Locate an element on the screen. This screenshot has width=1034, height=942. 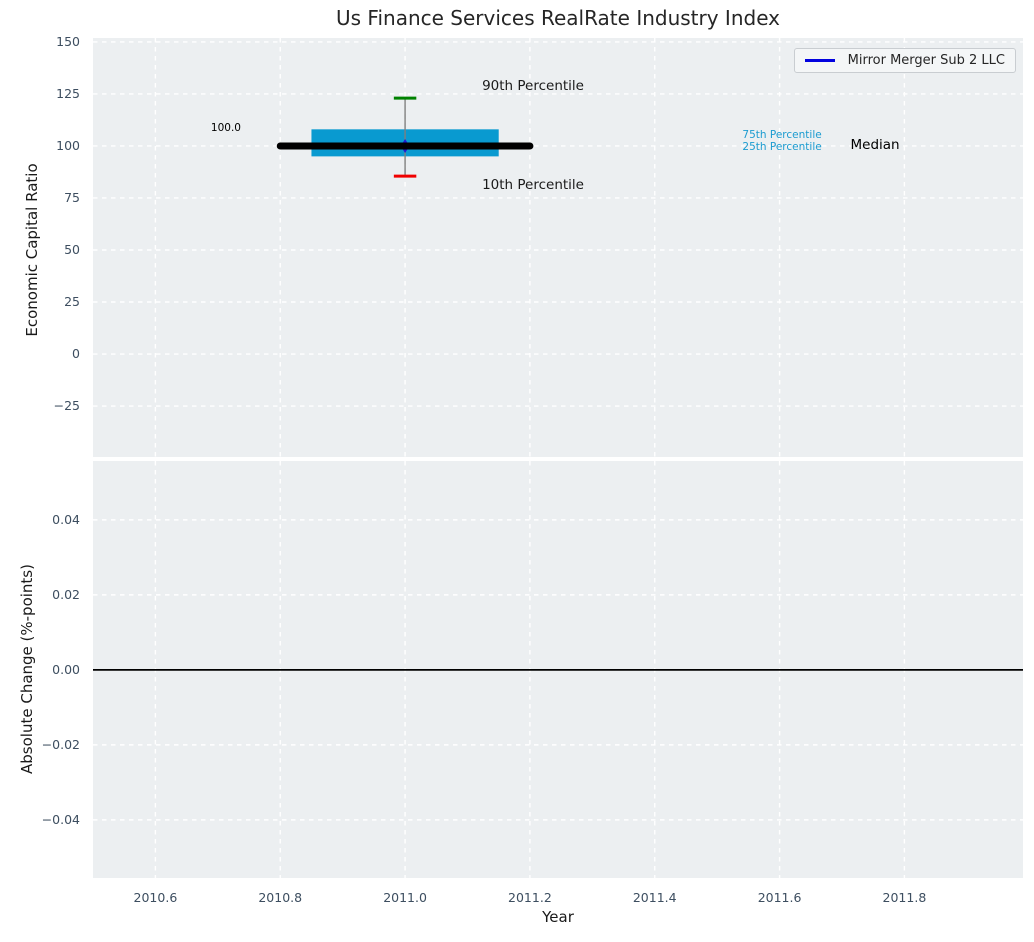
legend: Mirror Merger Sub 2 LLC is located at coordinates (904, 60).